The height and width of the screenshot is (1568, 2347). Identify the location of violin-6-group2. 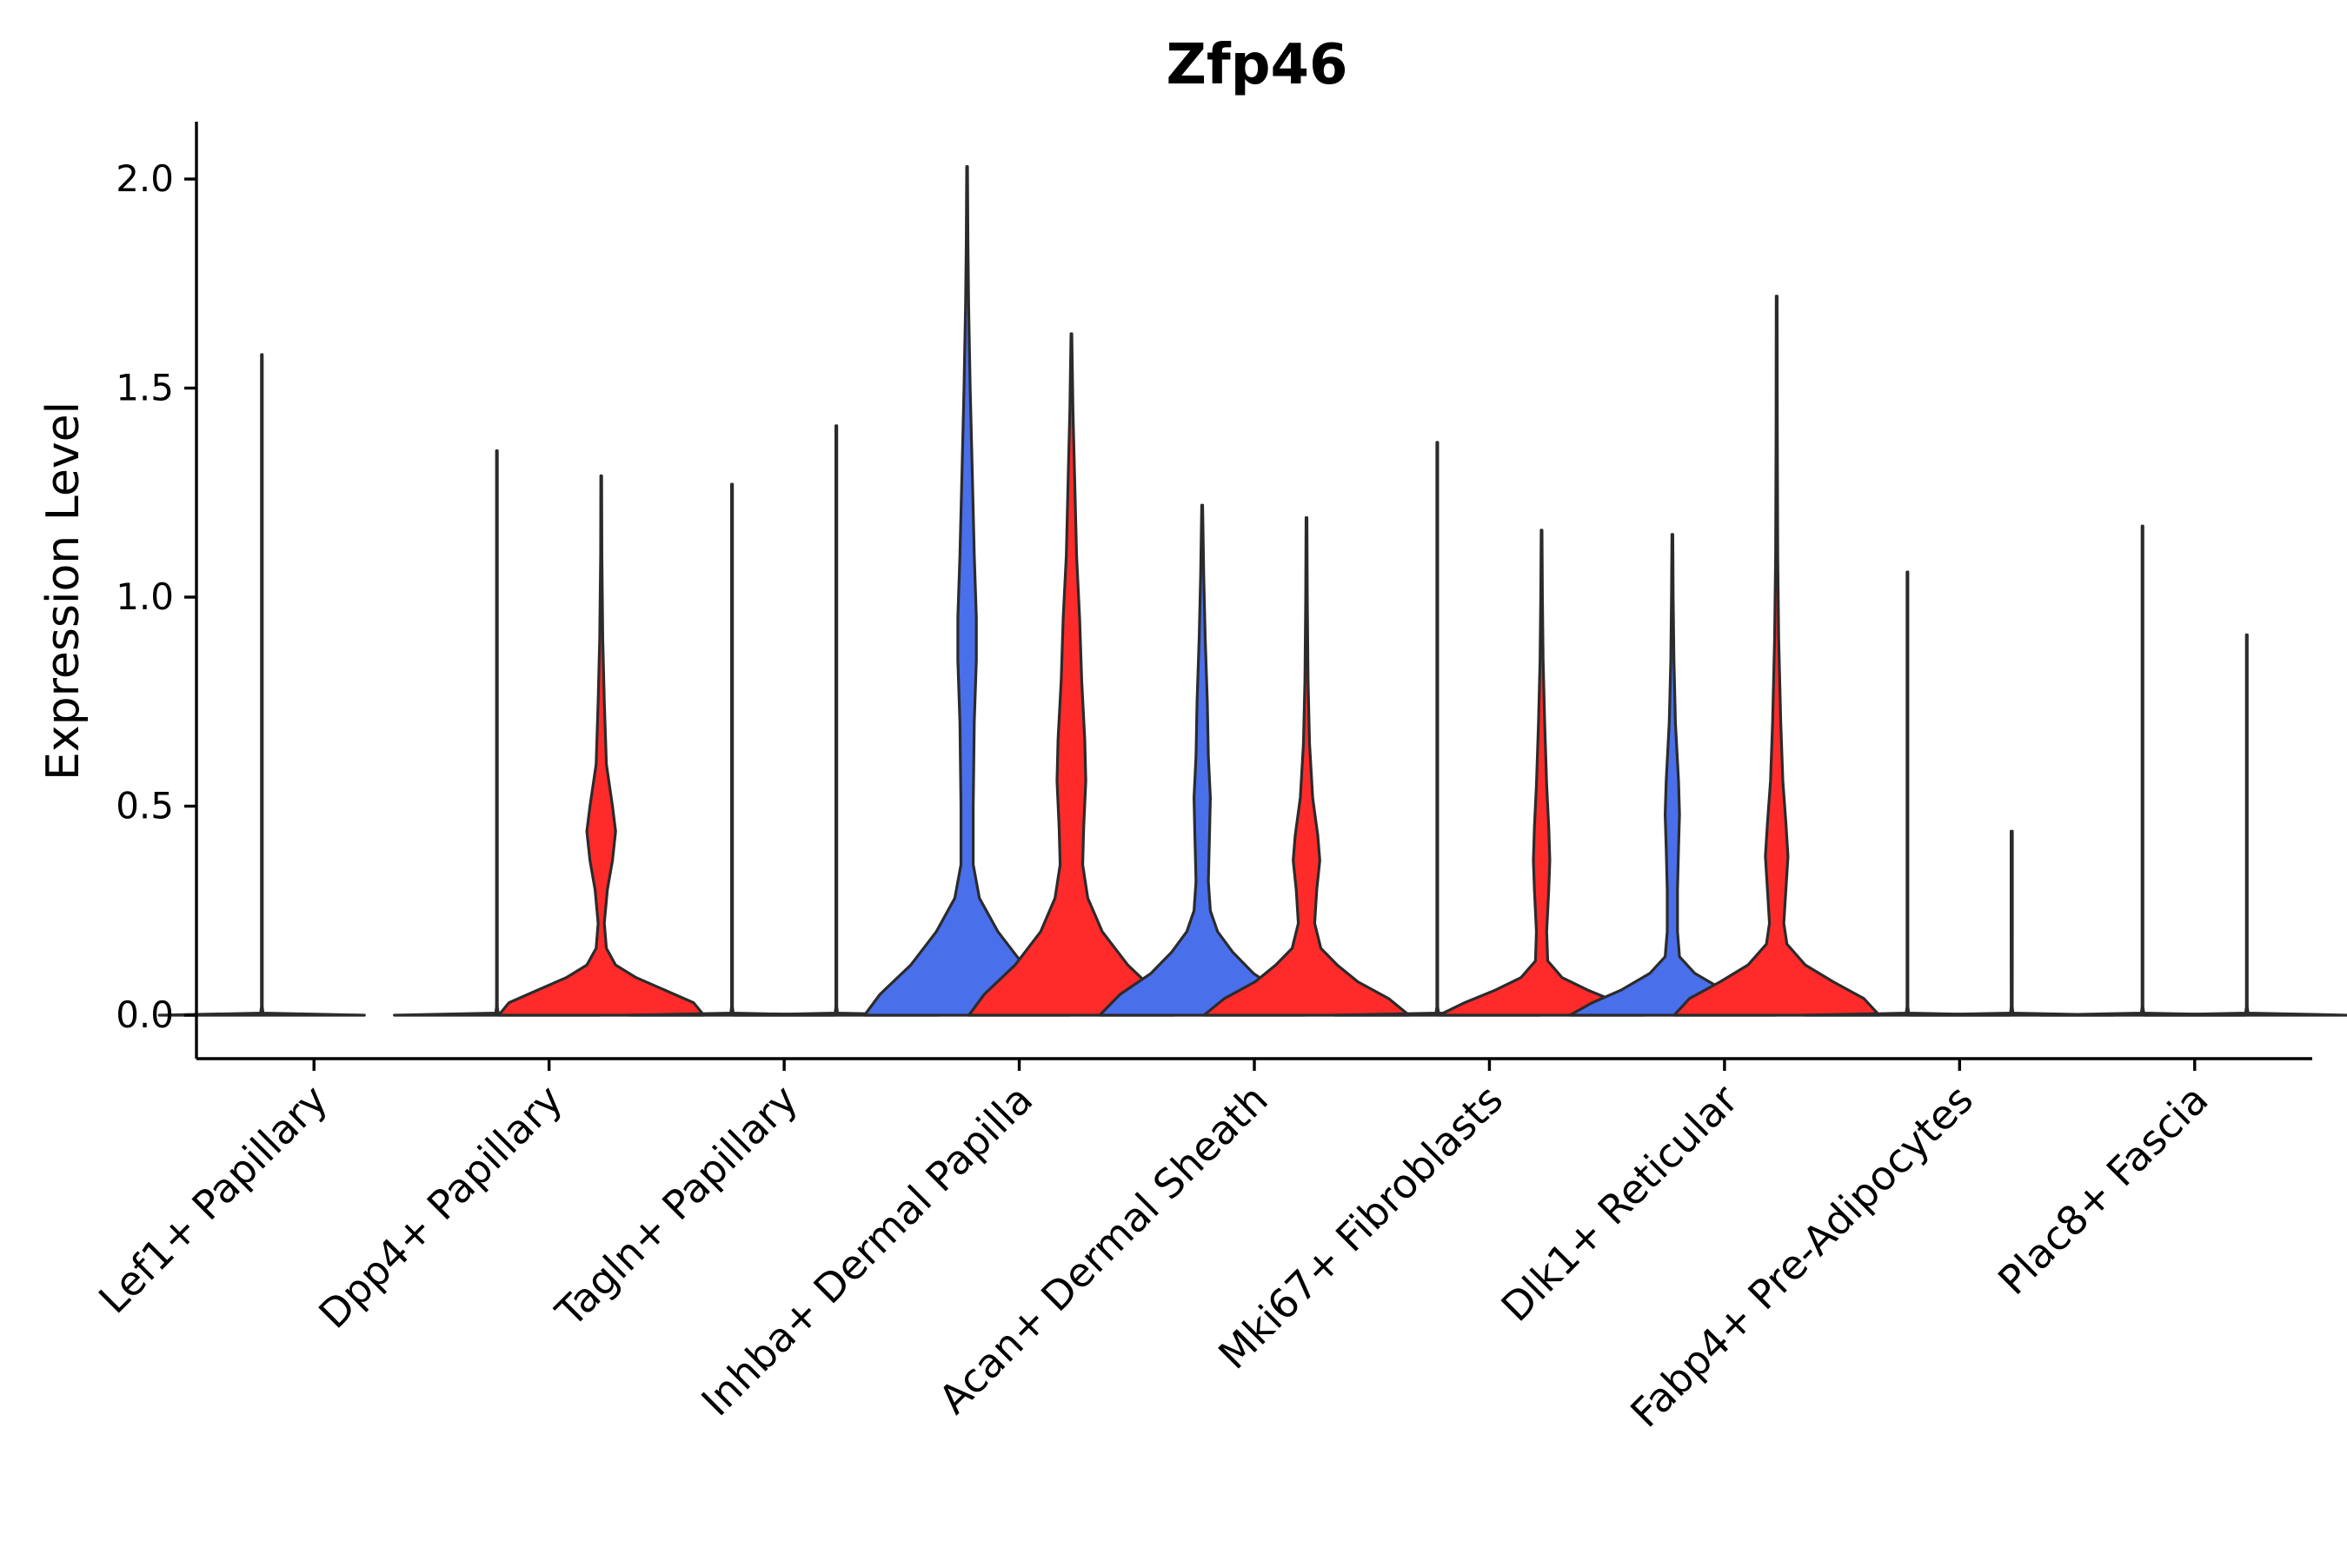
(1542, 772).